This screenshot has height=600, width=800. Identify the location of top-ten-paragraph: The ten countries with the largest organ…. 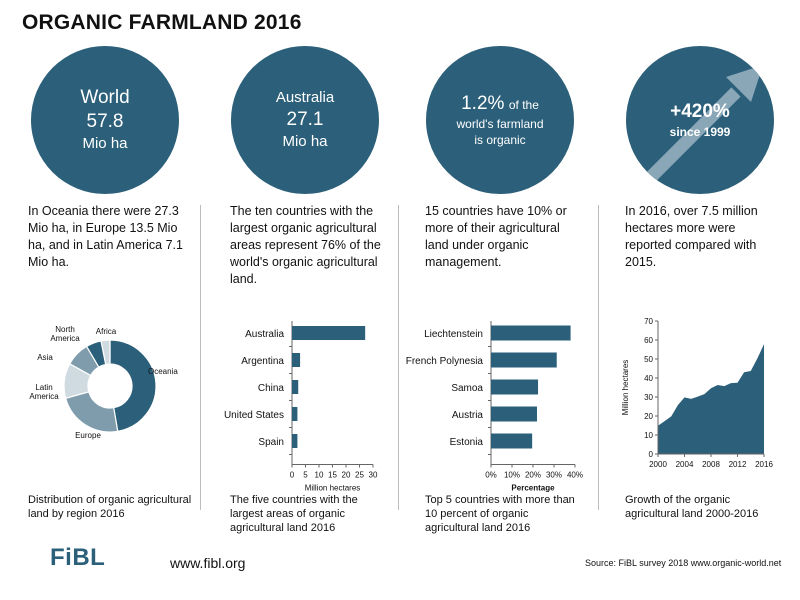
(305, 245).